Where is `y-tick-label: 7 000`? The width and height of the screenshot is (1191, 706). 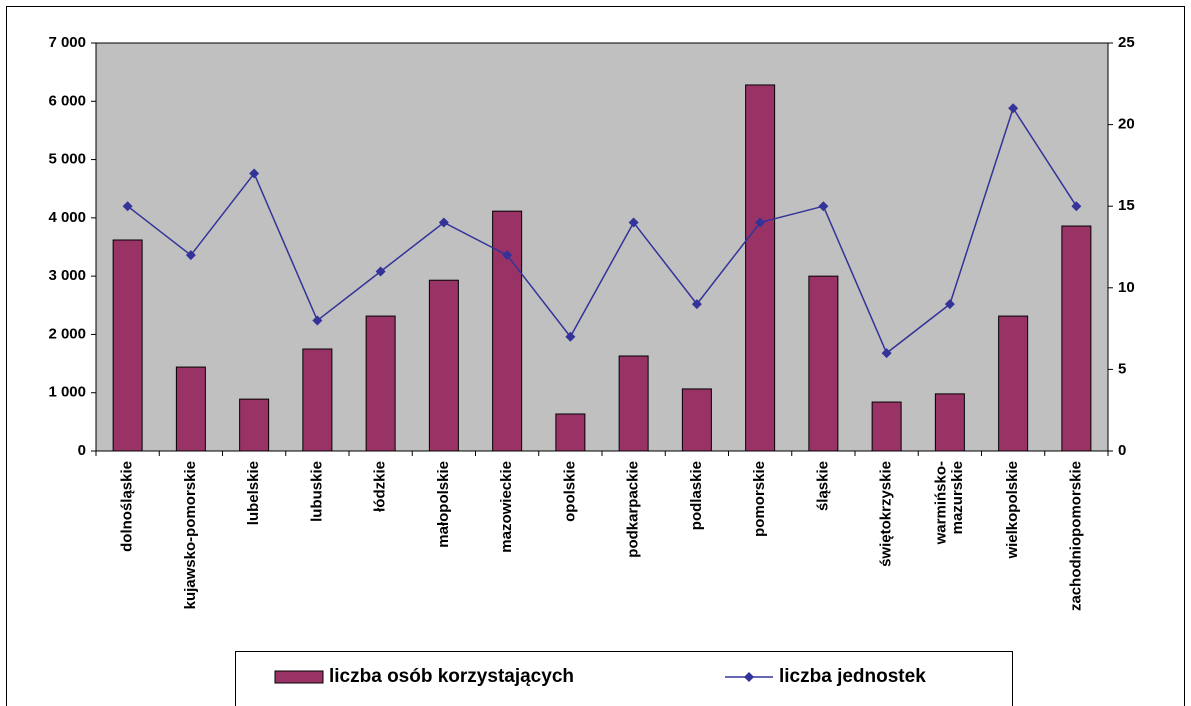 y-tick-label: 7 000 is located at coordinates (67, 42).